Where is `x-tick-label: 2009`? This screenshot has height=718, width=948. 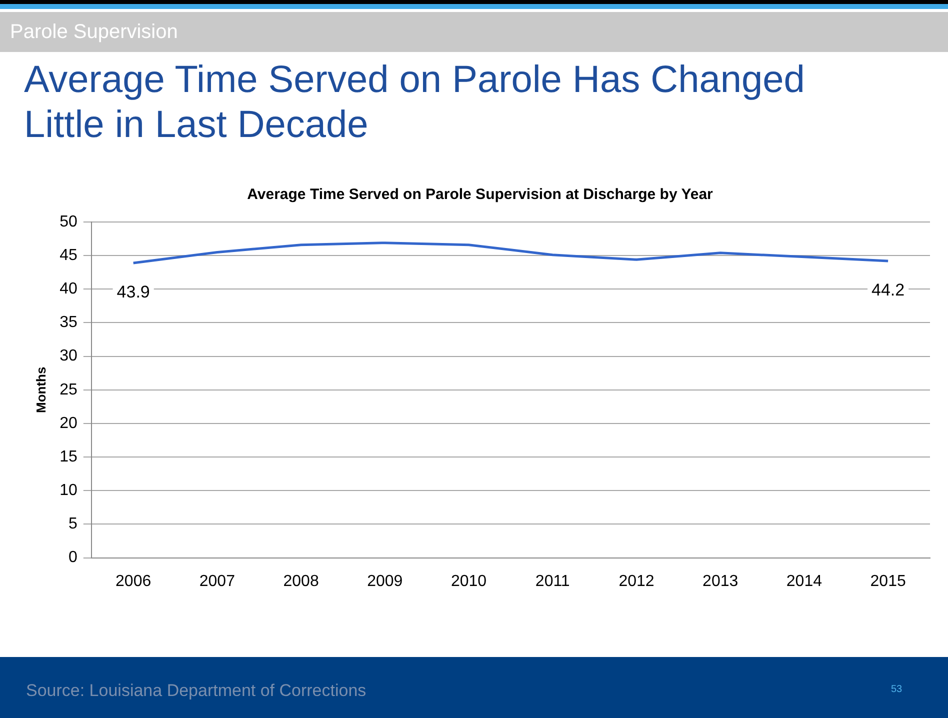
x-tick-label: 2009 is located at coordinates (385, 581).